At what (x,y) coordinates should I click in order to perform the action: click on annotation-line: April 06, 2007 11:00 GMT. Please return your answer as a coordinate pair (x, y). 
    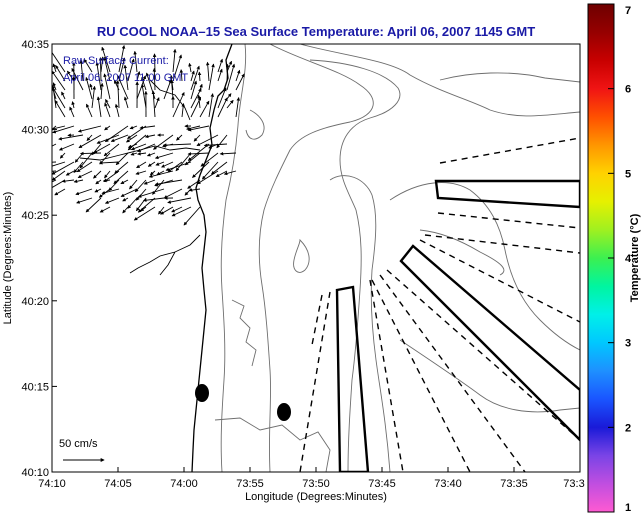
    Looking at the image, I should click on (125, 78).